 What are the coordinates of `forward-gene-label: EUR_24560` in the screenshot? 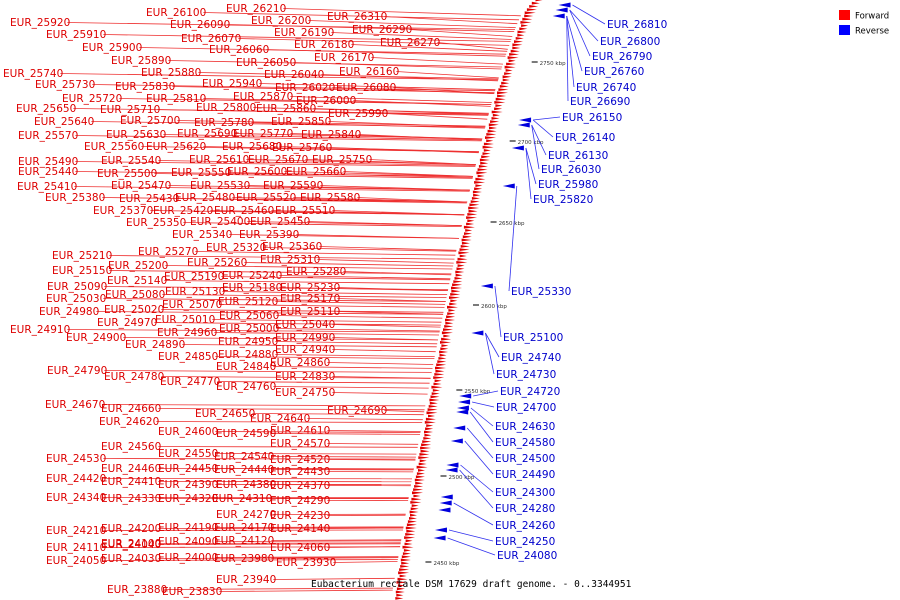 It's located at (131, 447).